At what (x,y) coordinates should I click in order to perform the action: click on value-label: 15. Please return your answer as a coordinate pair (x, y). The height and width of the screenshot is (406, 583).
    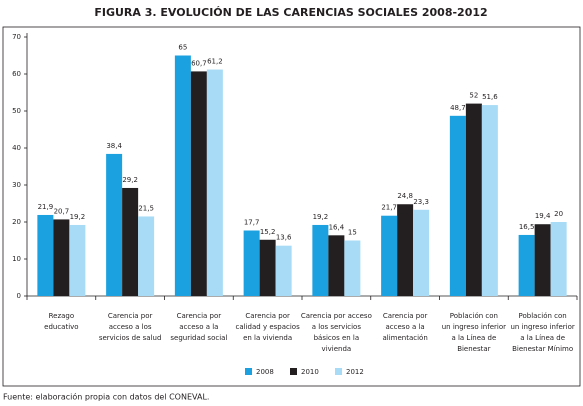
    Looking at the image, I should click on (352, 233).